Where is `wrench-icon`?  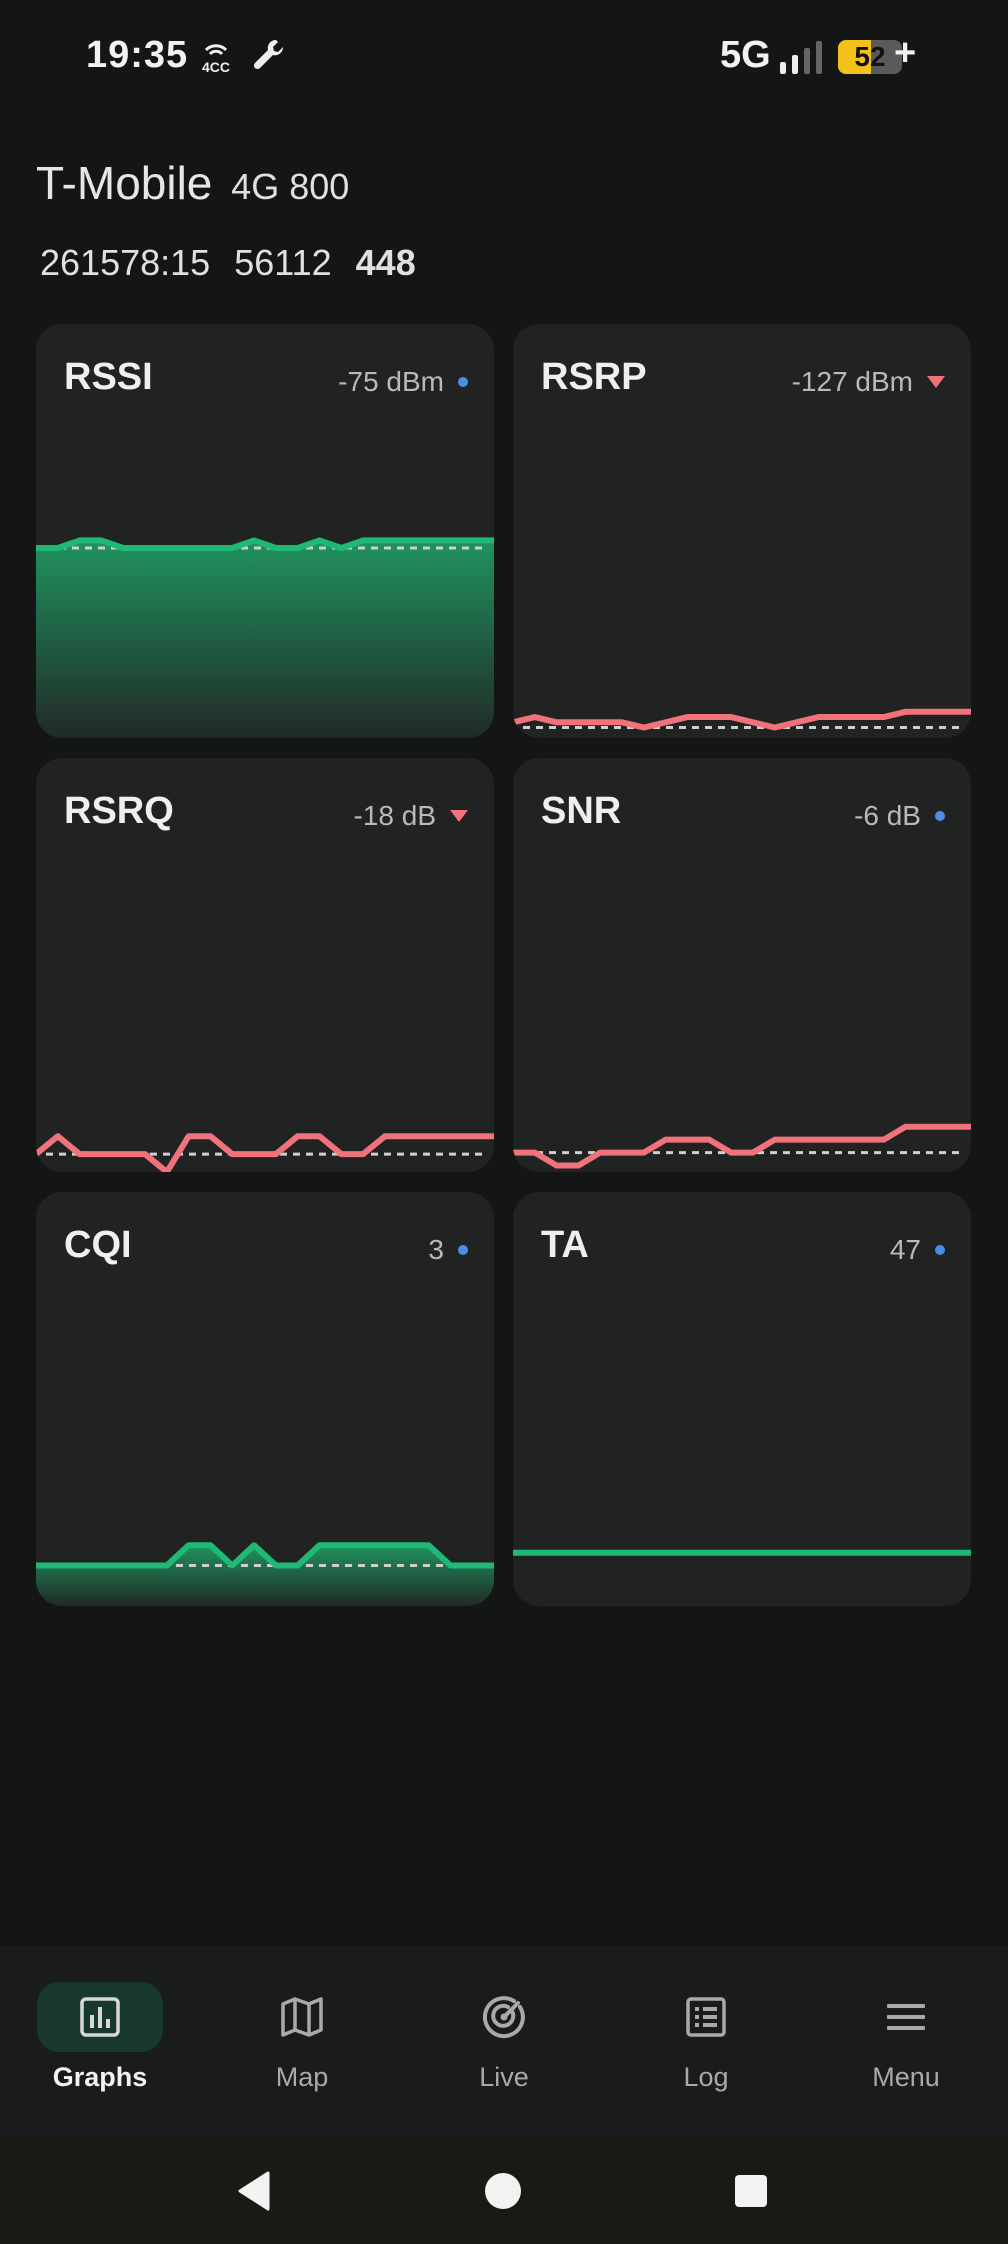 wrench-icon is located at coordinates (269, 57).